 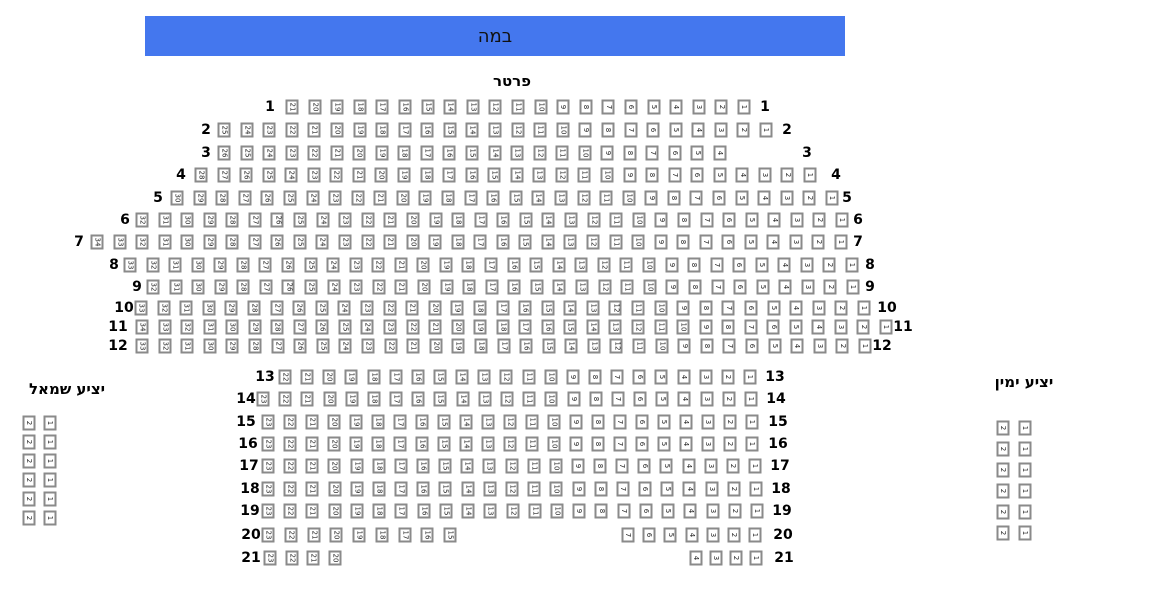 What do you see at coordinates (187, 346) in the screenshot?
I see `seat: 31` at bounding box center [187, 346].